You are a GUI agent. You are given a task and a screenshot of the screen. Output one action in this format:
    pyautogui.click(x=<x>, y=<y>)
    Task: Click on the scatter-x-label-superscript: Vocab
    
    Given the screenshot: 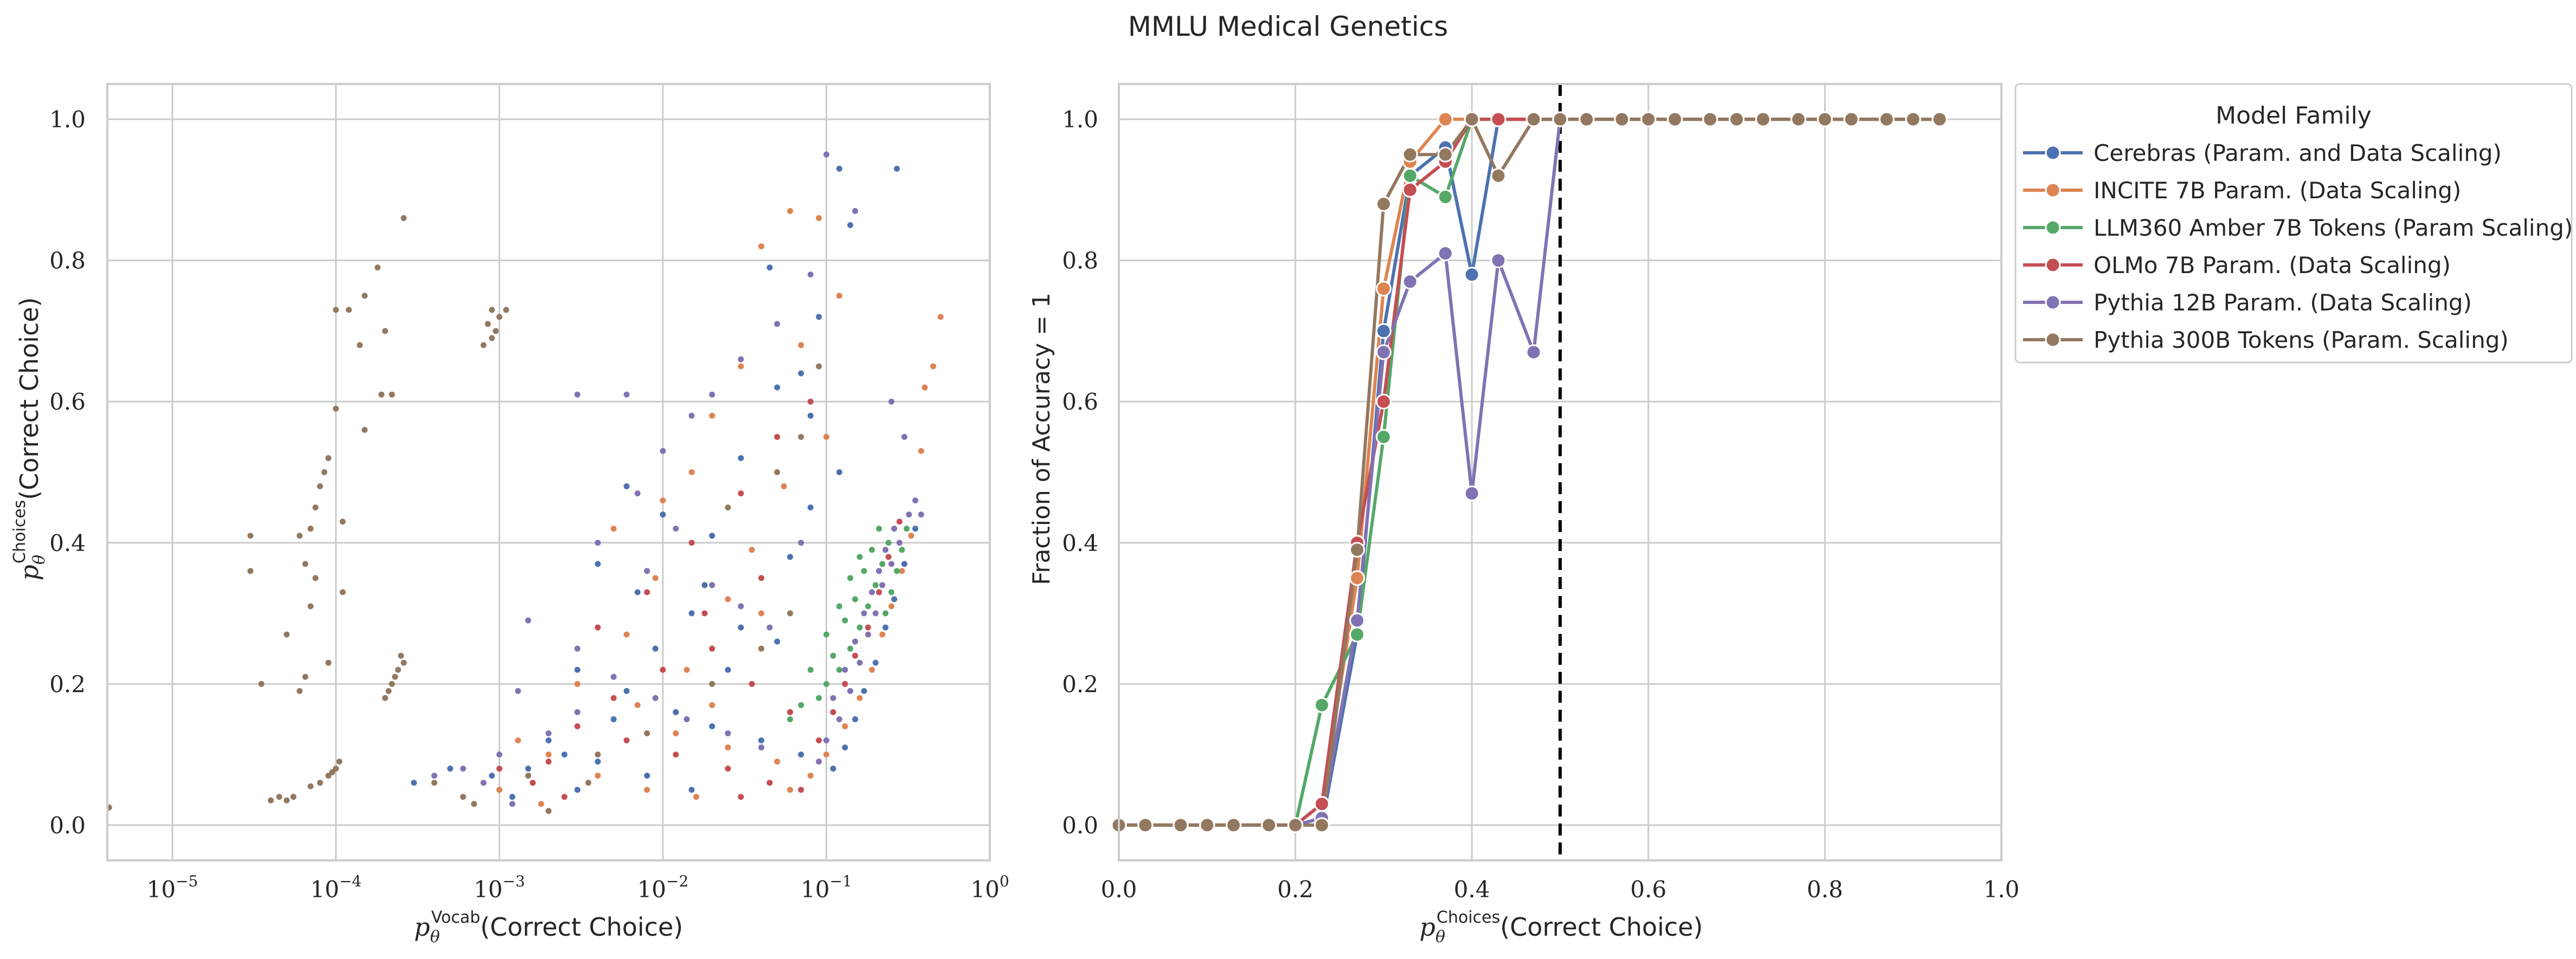 What is the action you would take?
    pyautogui.click(x=455, y=917)
    